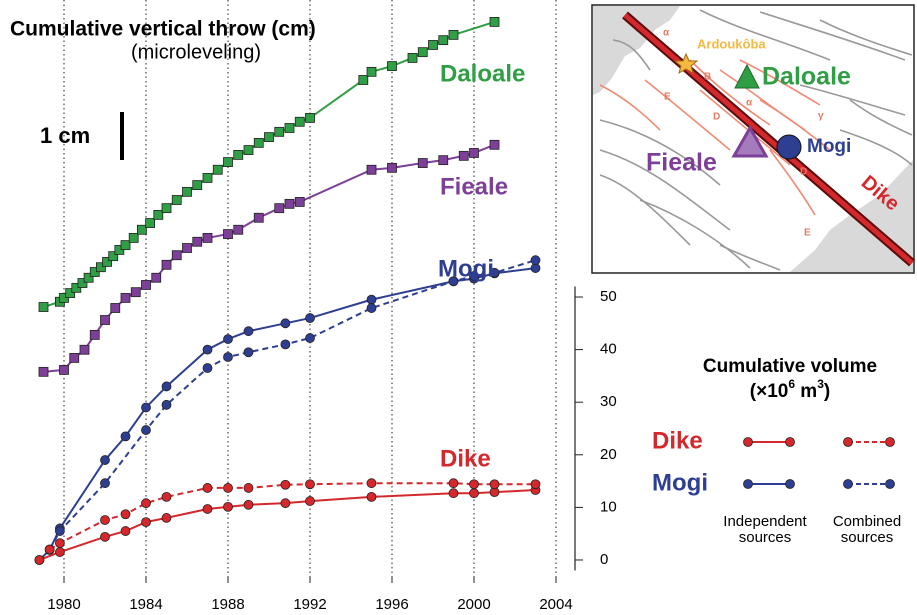 Image resolution: width=917 pixels, height=615 pixels. Describe the element at coordinates (806, 391) in the screenshot. I see `legend-units-part: m` at that location.